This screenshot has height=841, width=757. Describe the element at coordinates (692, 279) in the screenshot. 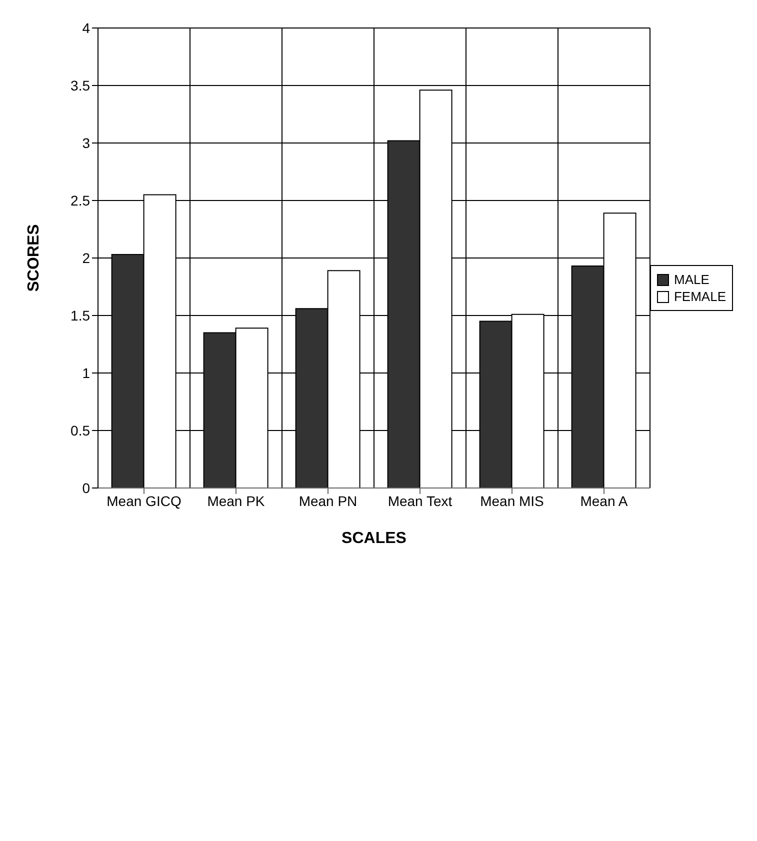

I see `legend-label: MALE` at that location.